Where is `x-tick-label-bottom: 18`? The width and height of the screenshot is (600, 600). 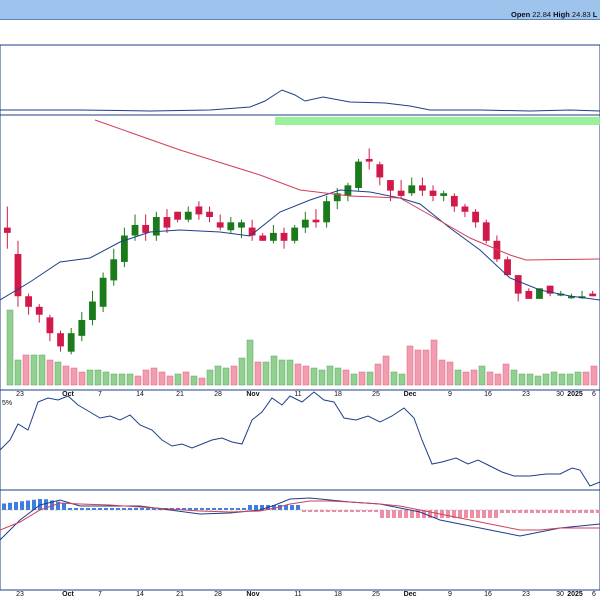 x-tick-label-bottom: 18 is located at coordinates (338, 594).